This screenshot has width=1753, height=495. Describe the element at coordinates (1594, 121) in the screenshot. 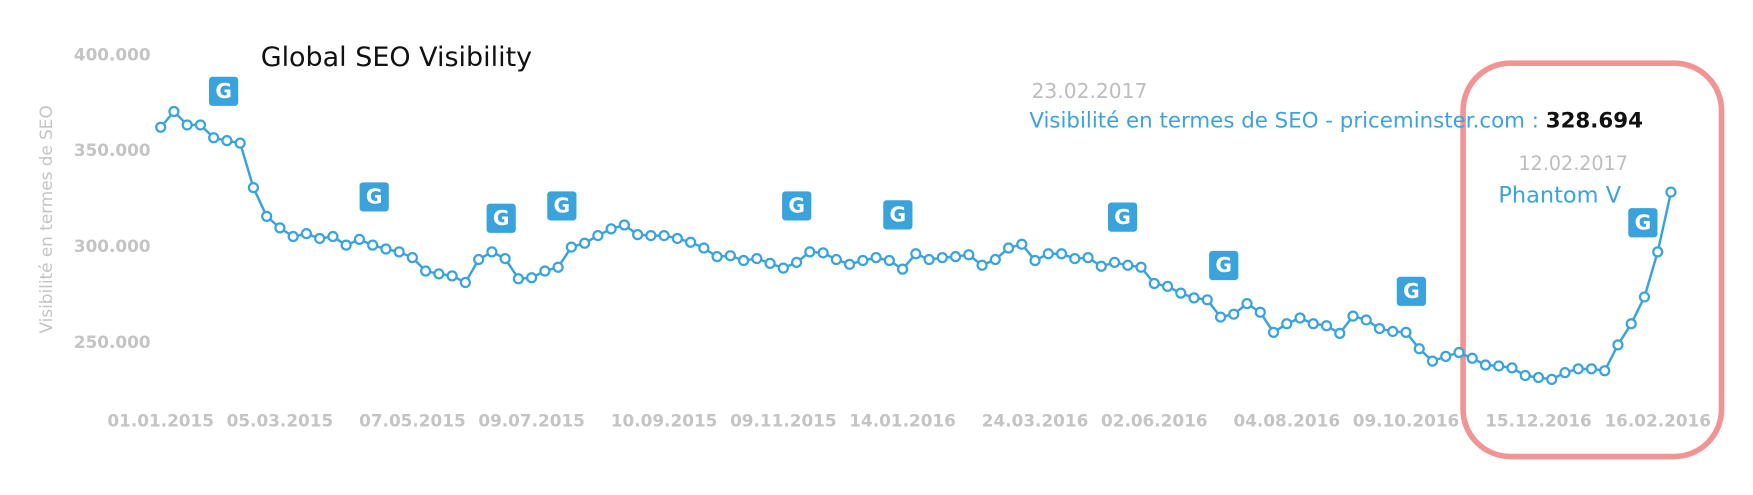

I see `tooltip-value: 328.694` at that location.